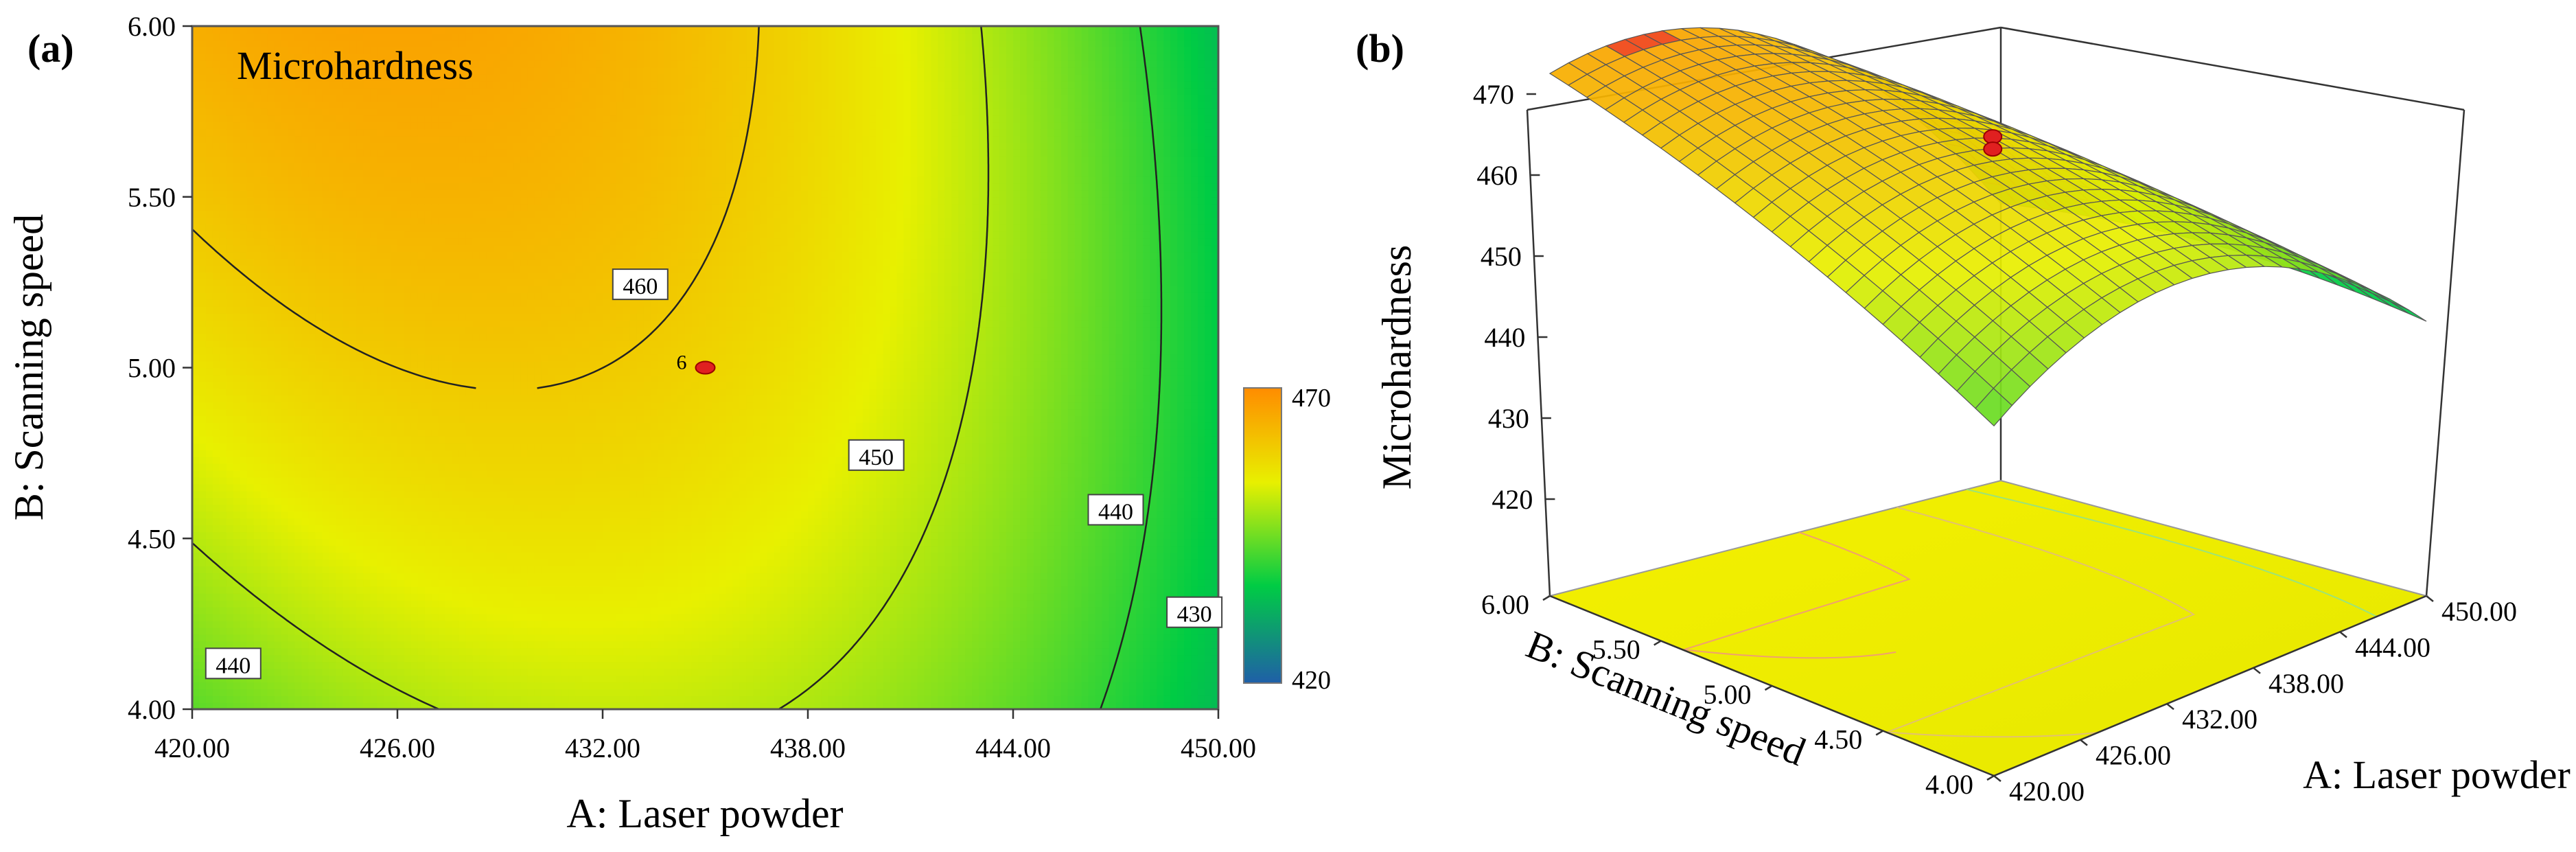 The image size is (2576, 852). What do you see at coordinates (1493, 94) in the screenshot?
I see `z-tick-label: 470` at bounding box center [1493, 94].